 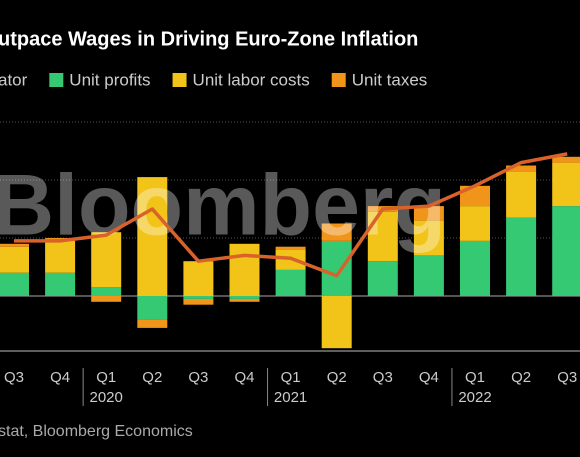 I want to click on legend-label: Unit profits, so click(x=109, y=79).